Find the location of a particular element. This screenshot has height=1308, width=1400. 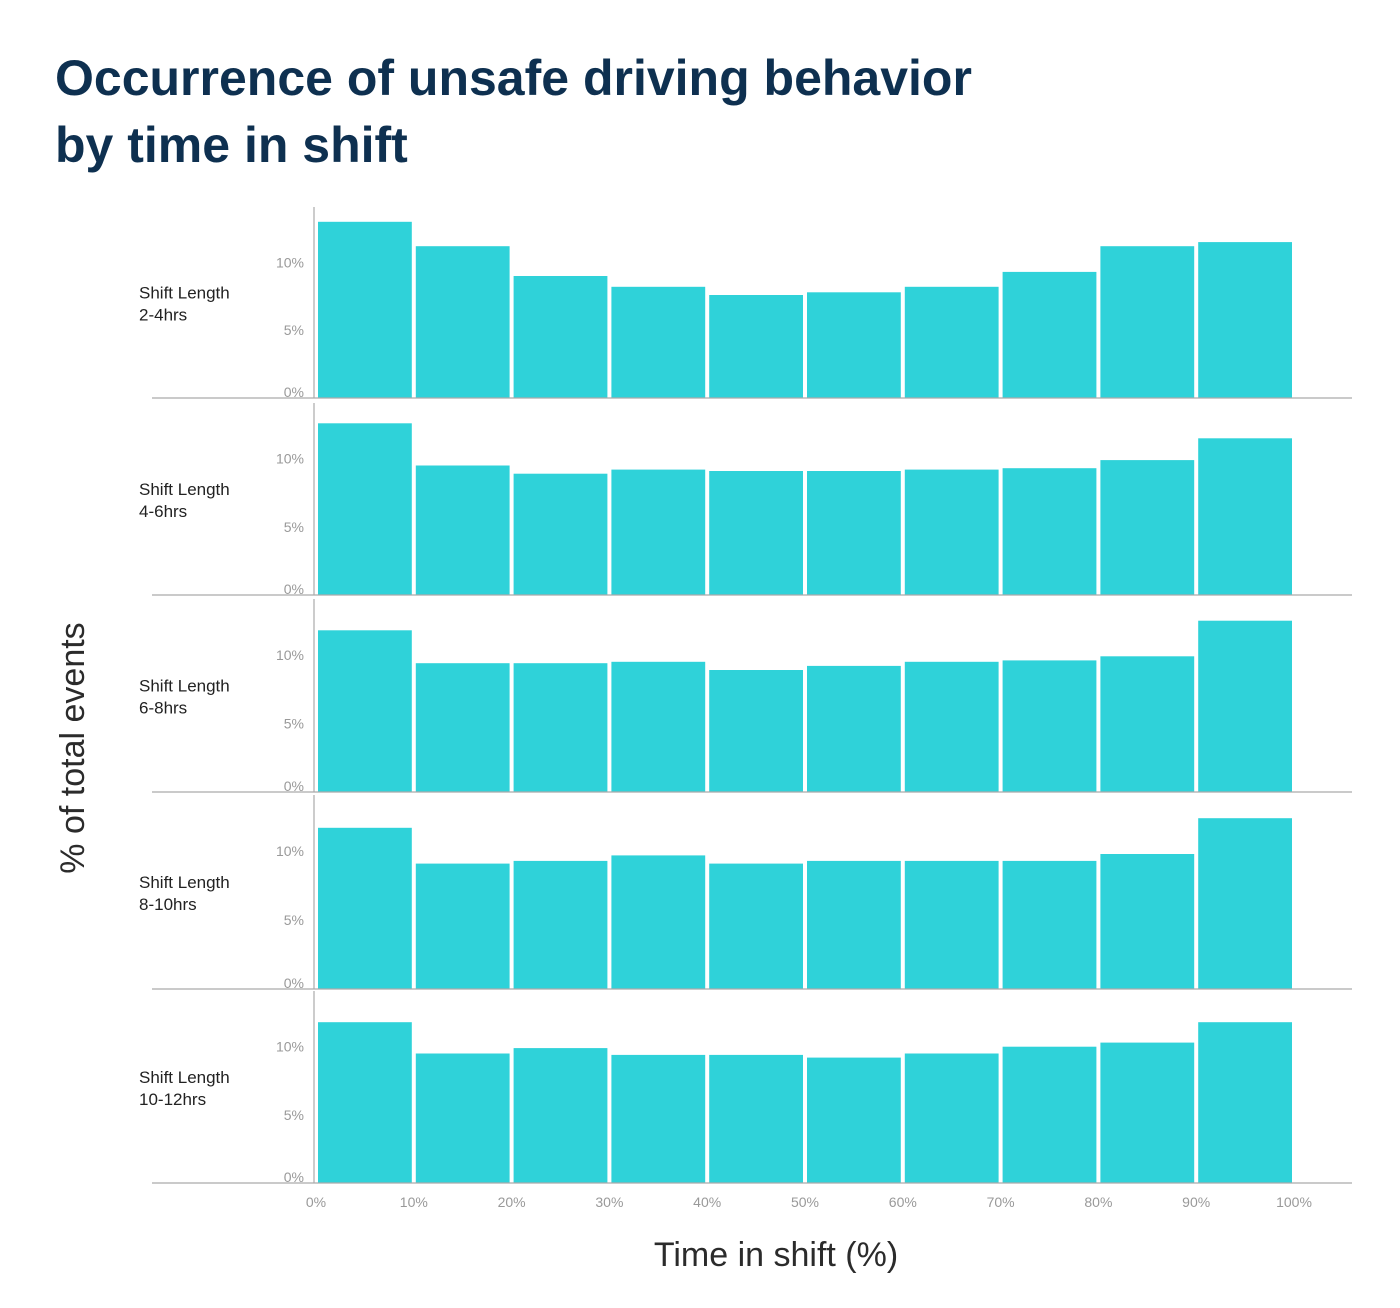

panel-5: Shift Length 10-12hrs 0% 5% 10% is located at coordinates (745, 1088).